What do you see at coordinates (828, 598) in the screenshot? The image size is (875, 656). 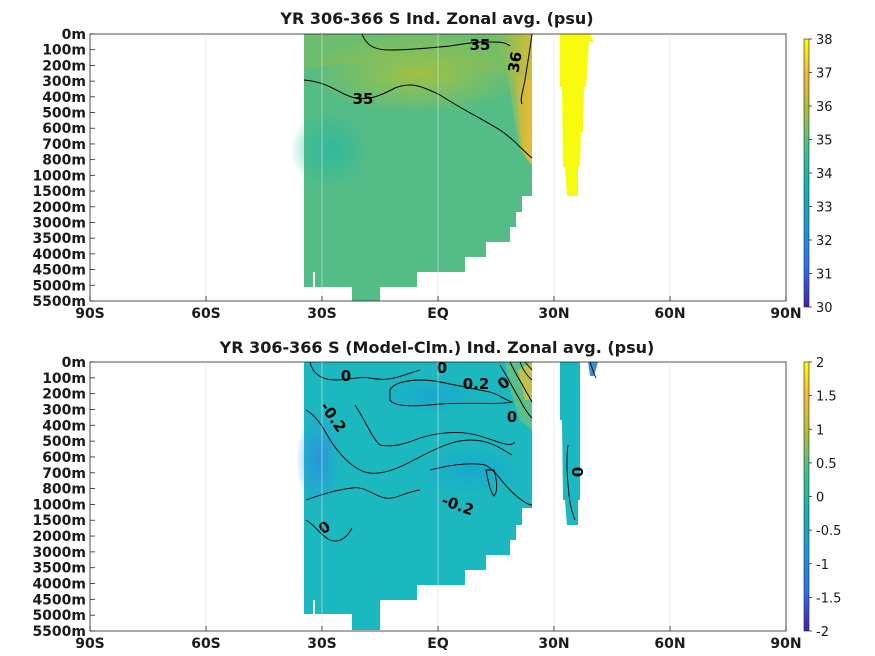 I see `colorbar-tick-label: -1.5` at bounding box center [828, 598].